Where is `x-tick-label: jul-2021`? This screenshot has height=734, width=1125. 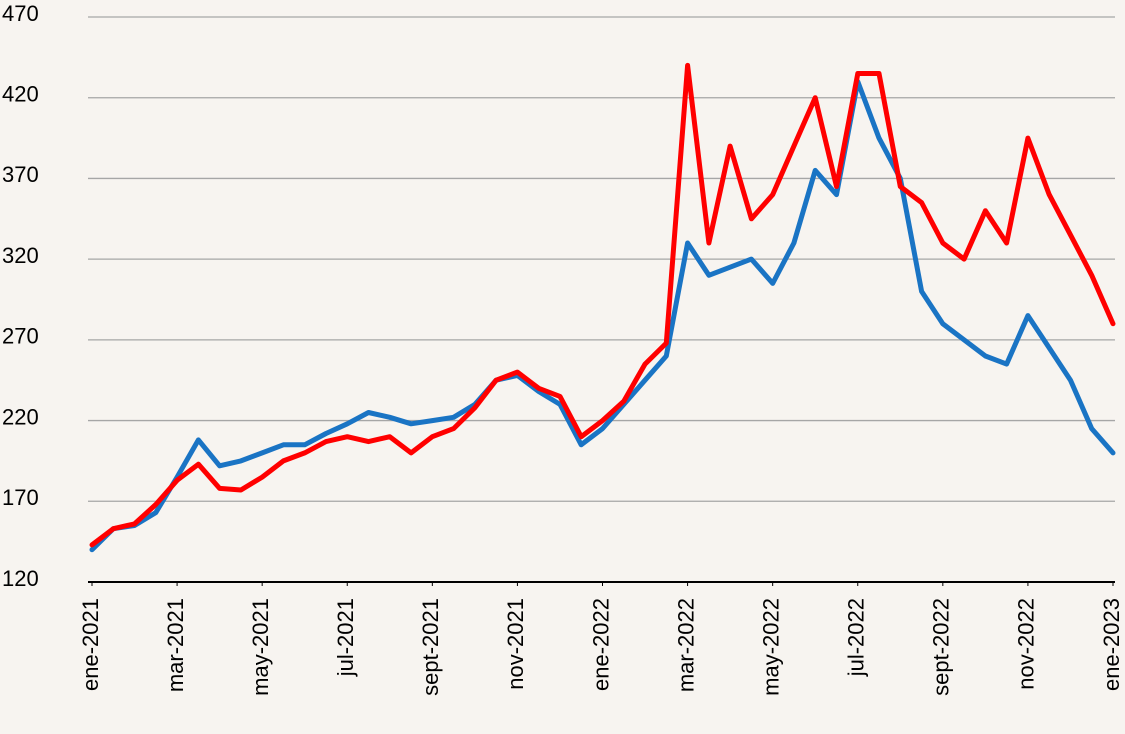
x-tick-label: jul-2021 is located at coordinates (345, 637).